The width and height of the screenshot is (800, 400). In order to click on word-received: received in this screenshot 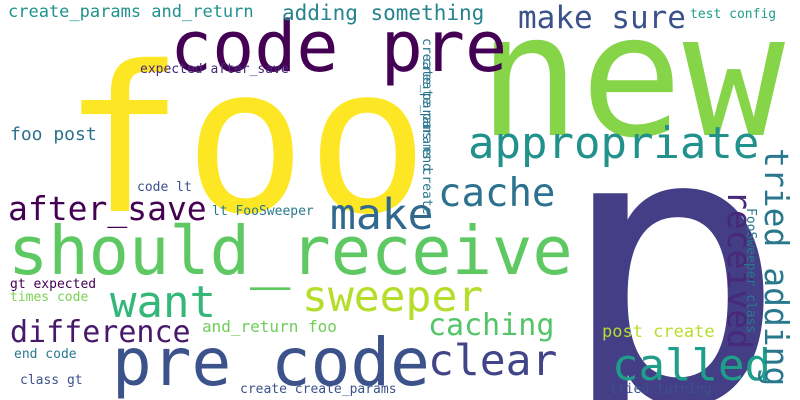, I will do `click(739, 269)`.